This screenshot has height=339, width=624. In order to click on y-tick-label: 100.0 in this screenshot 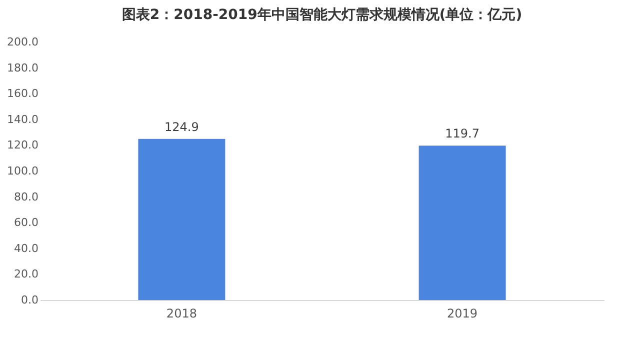, I will do `click(22, 171)`.